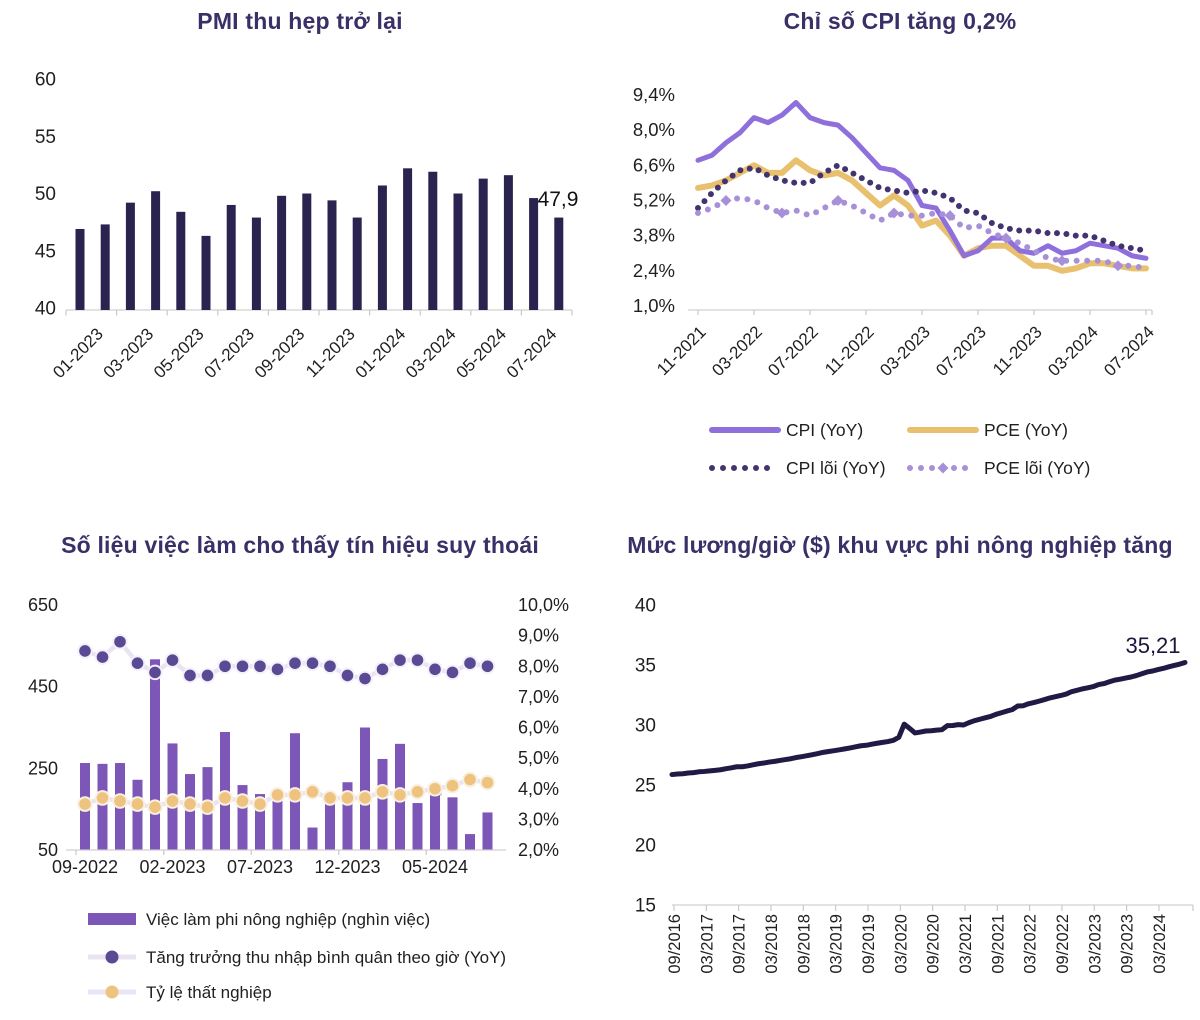 The image size is (1200, 1020). What do you see at coordinates (901, 944) in the screenshot?
I see `wage-x-tick-label: 03/2020` at bounding box center [901, 944].